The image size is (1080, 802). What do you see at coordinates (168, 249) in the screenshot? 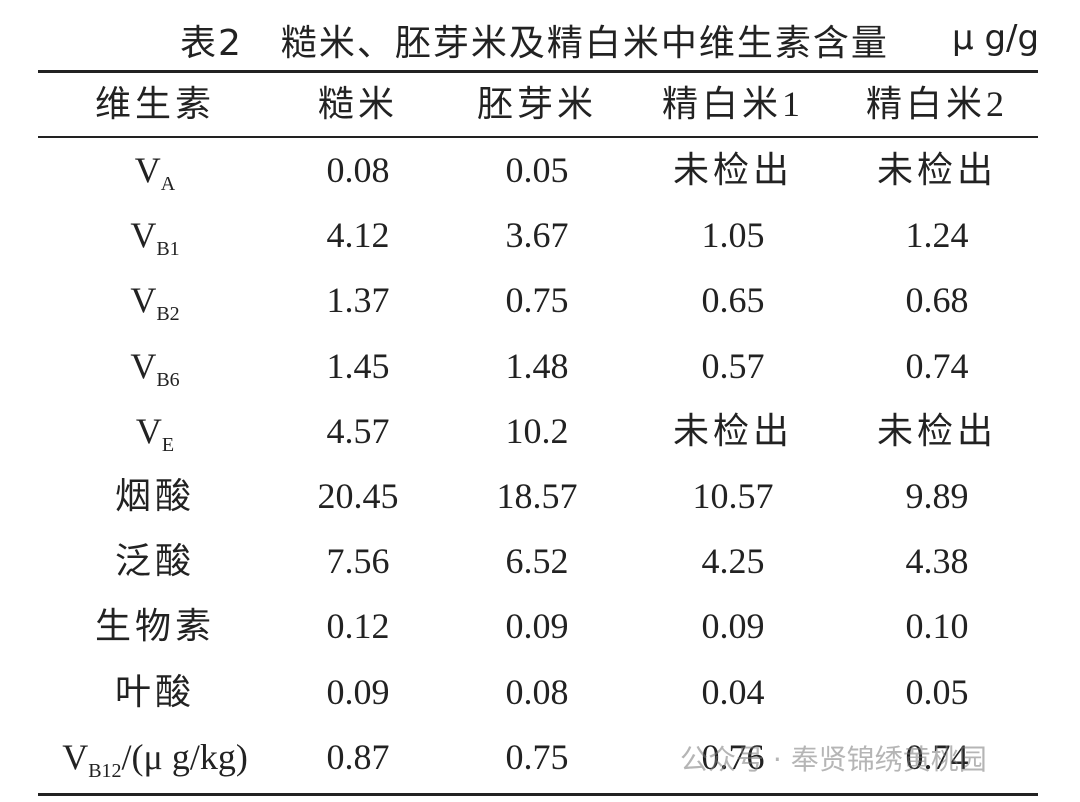
I see `subscript: B1` at bounding box center [168, 249].